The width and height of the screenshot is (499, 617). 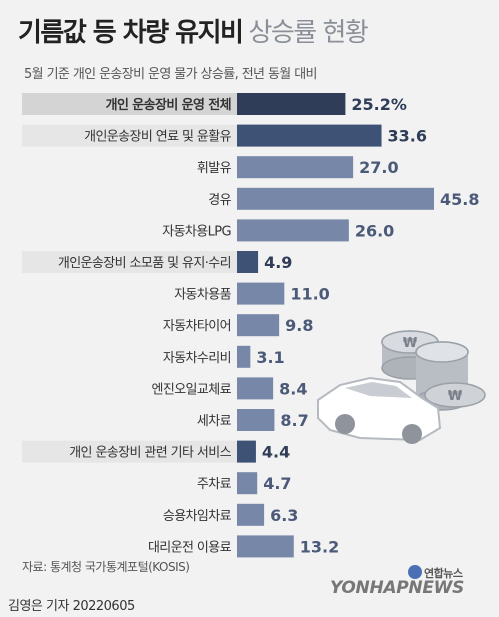 I want to click on value-label: 3.1, so click(x=270, y=357).